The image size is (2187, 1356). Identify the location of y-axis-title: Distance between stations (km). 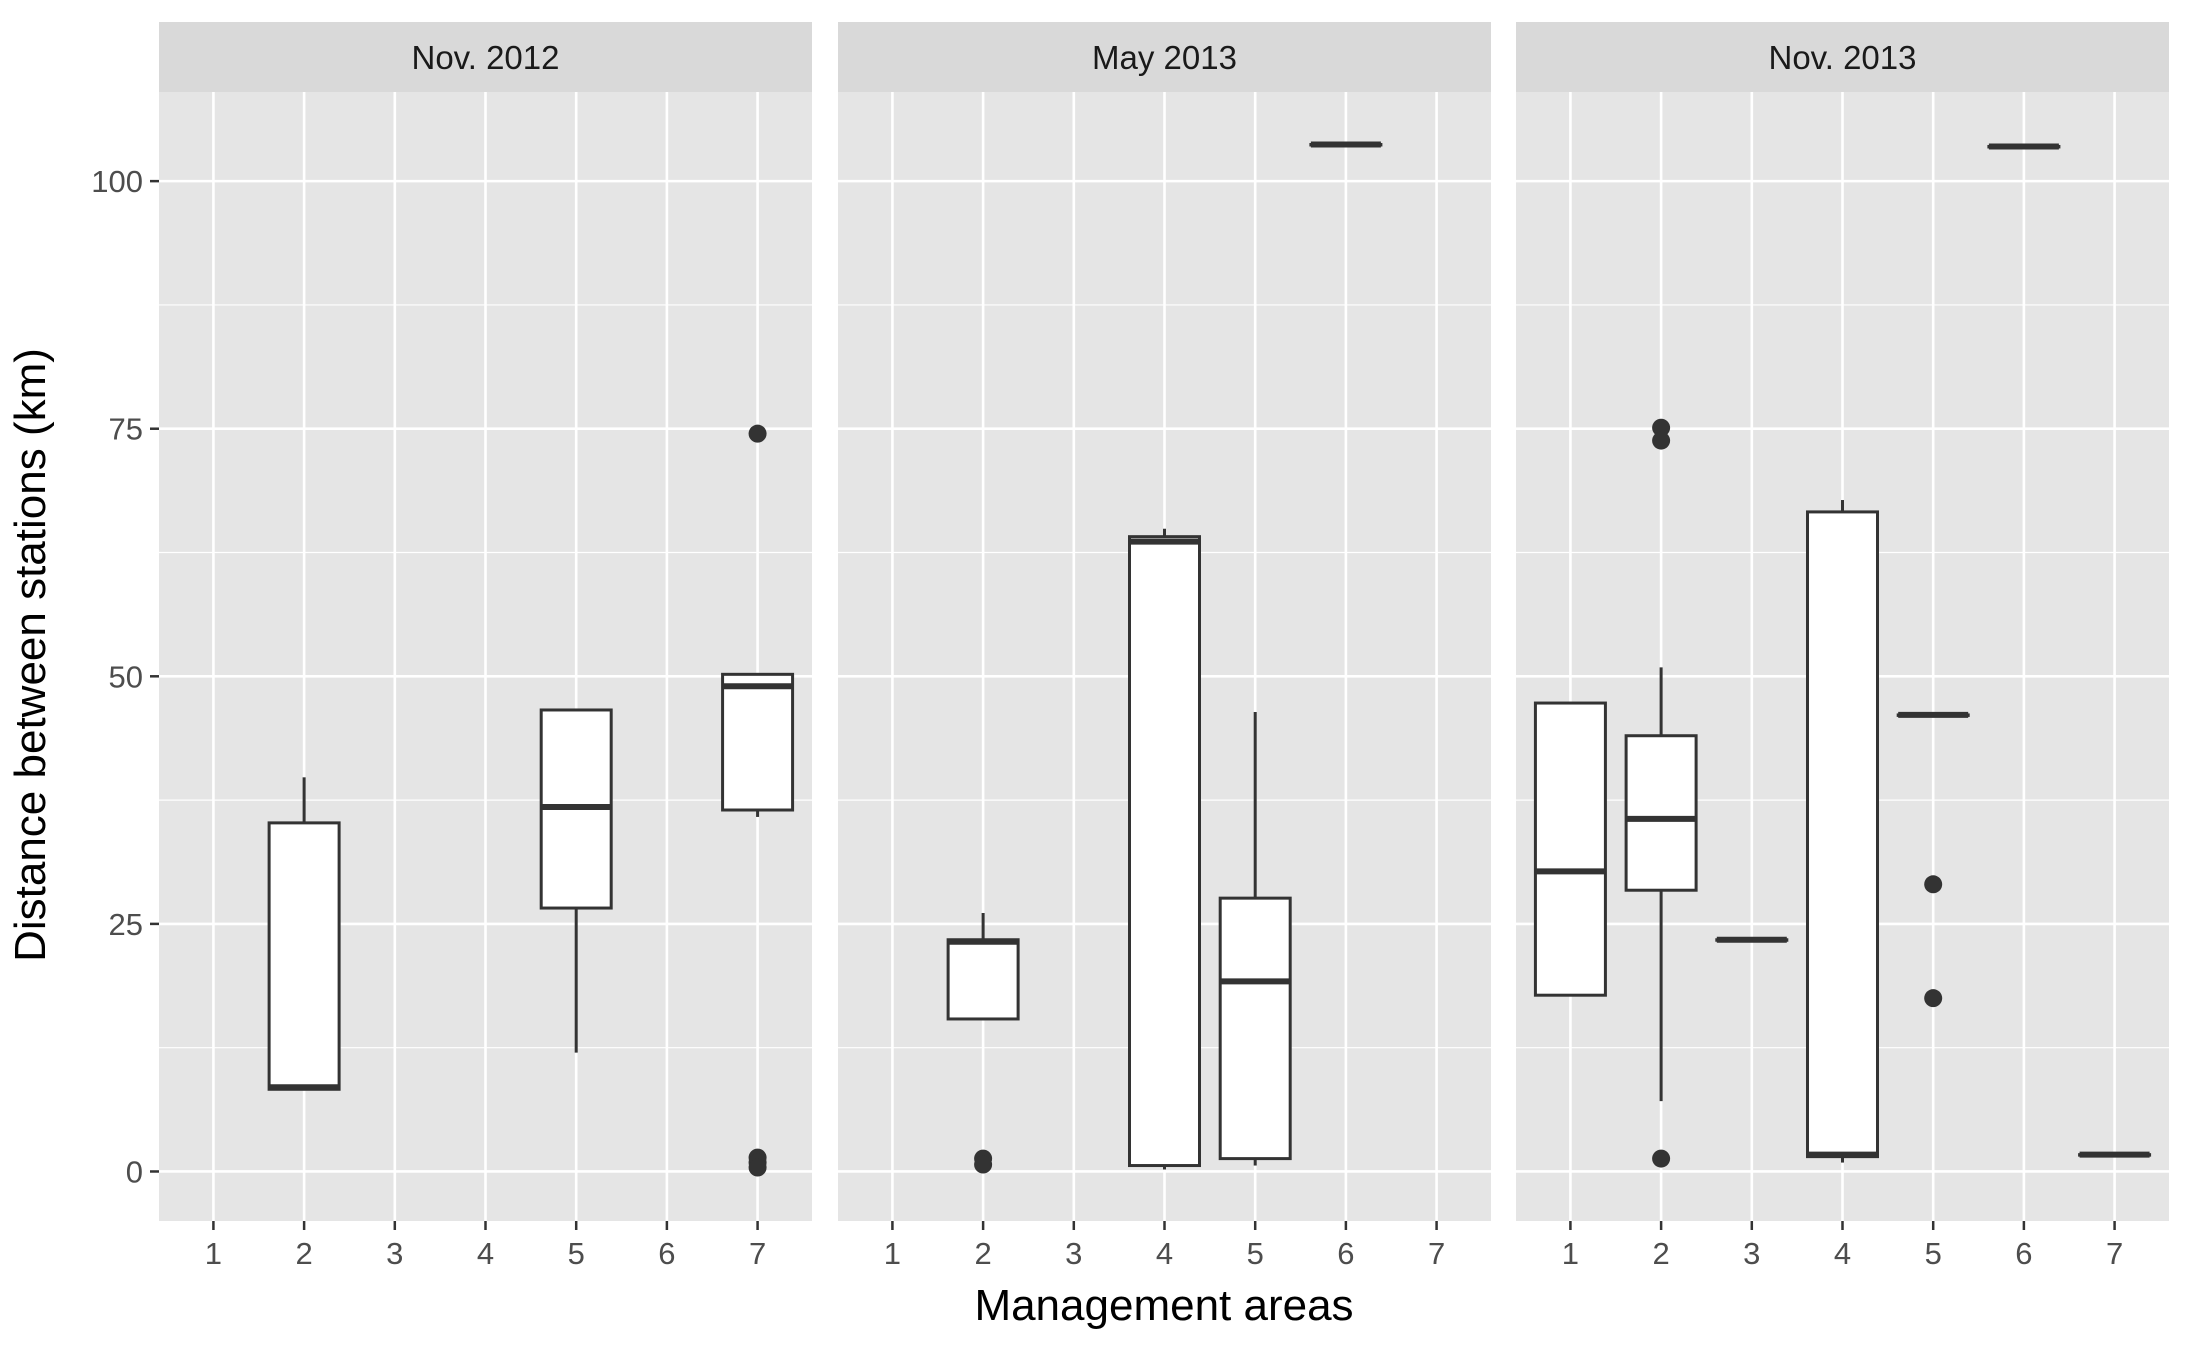
(30, 655).